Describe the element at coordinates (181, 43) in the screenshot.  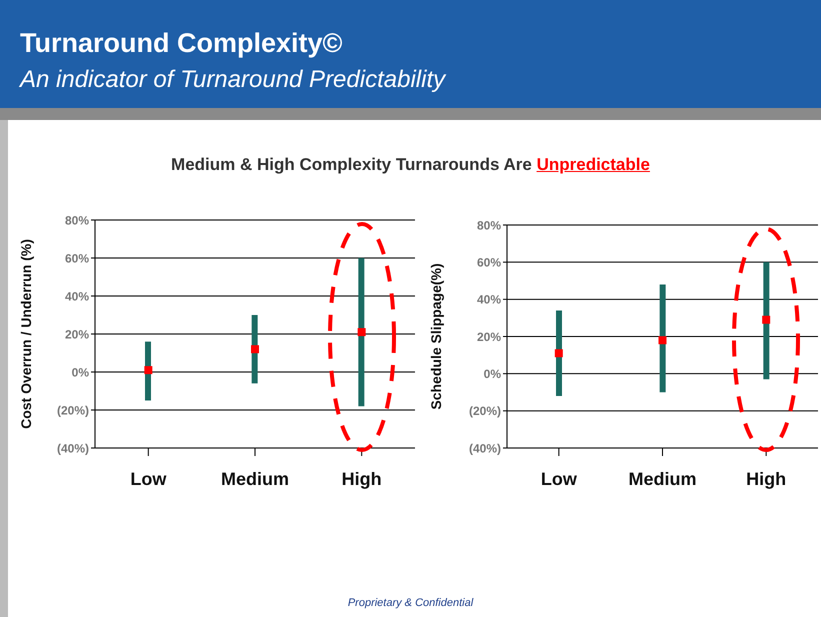
I see `chart-title: Turnaround Complexity©` at that location.